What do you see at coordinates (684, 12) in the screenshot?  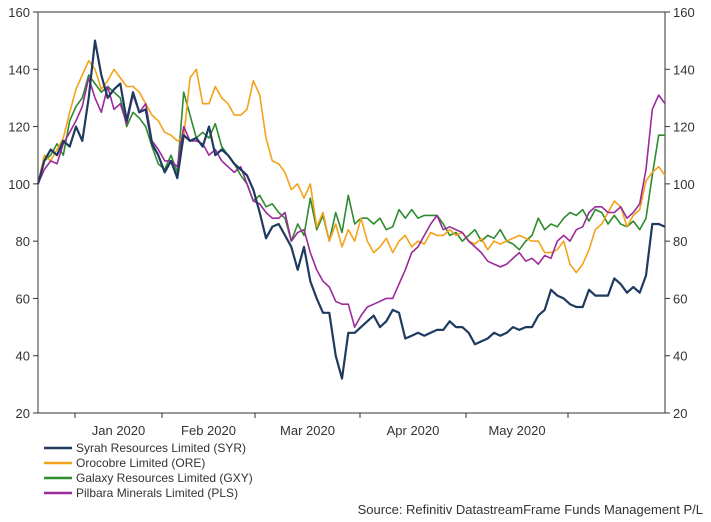 I see `y-tick-label-right: 160` at bounding box center [684, 12].